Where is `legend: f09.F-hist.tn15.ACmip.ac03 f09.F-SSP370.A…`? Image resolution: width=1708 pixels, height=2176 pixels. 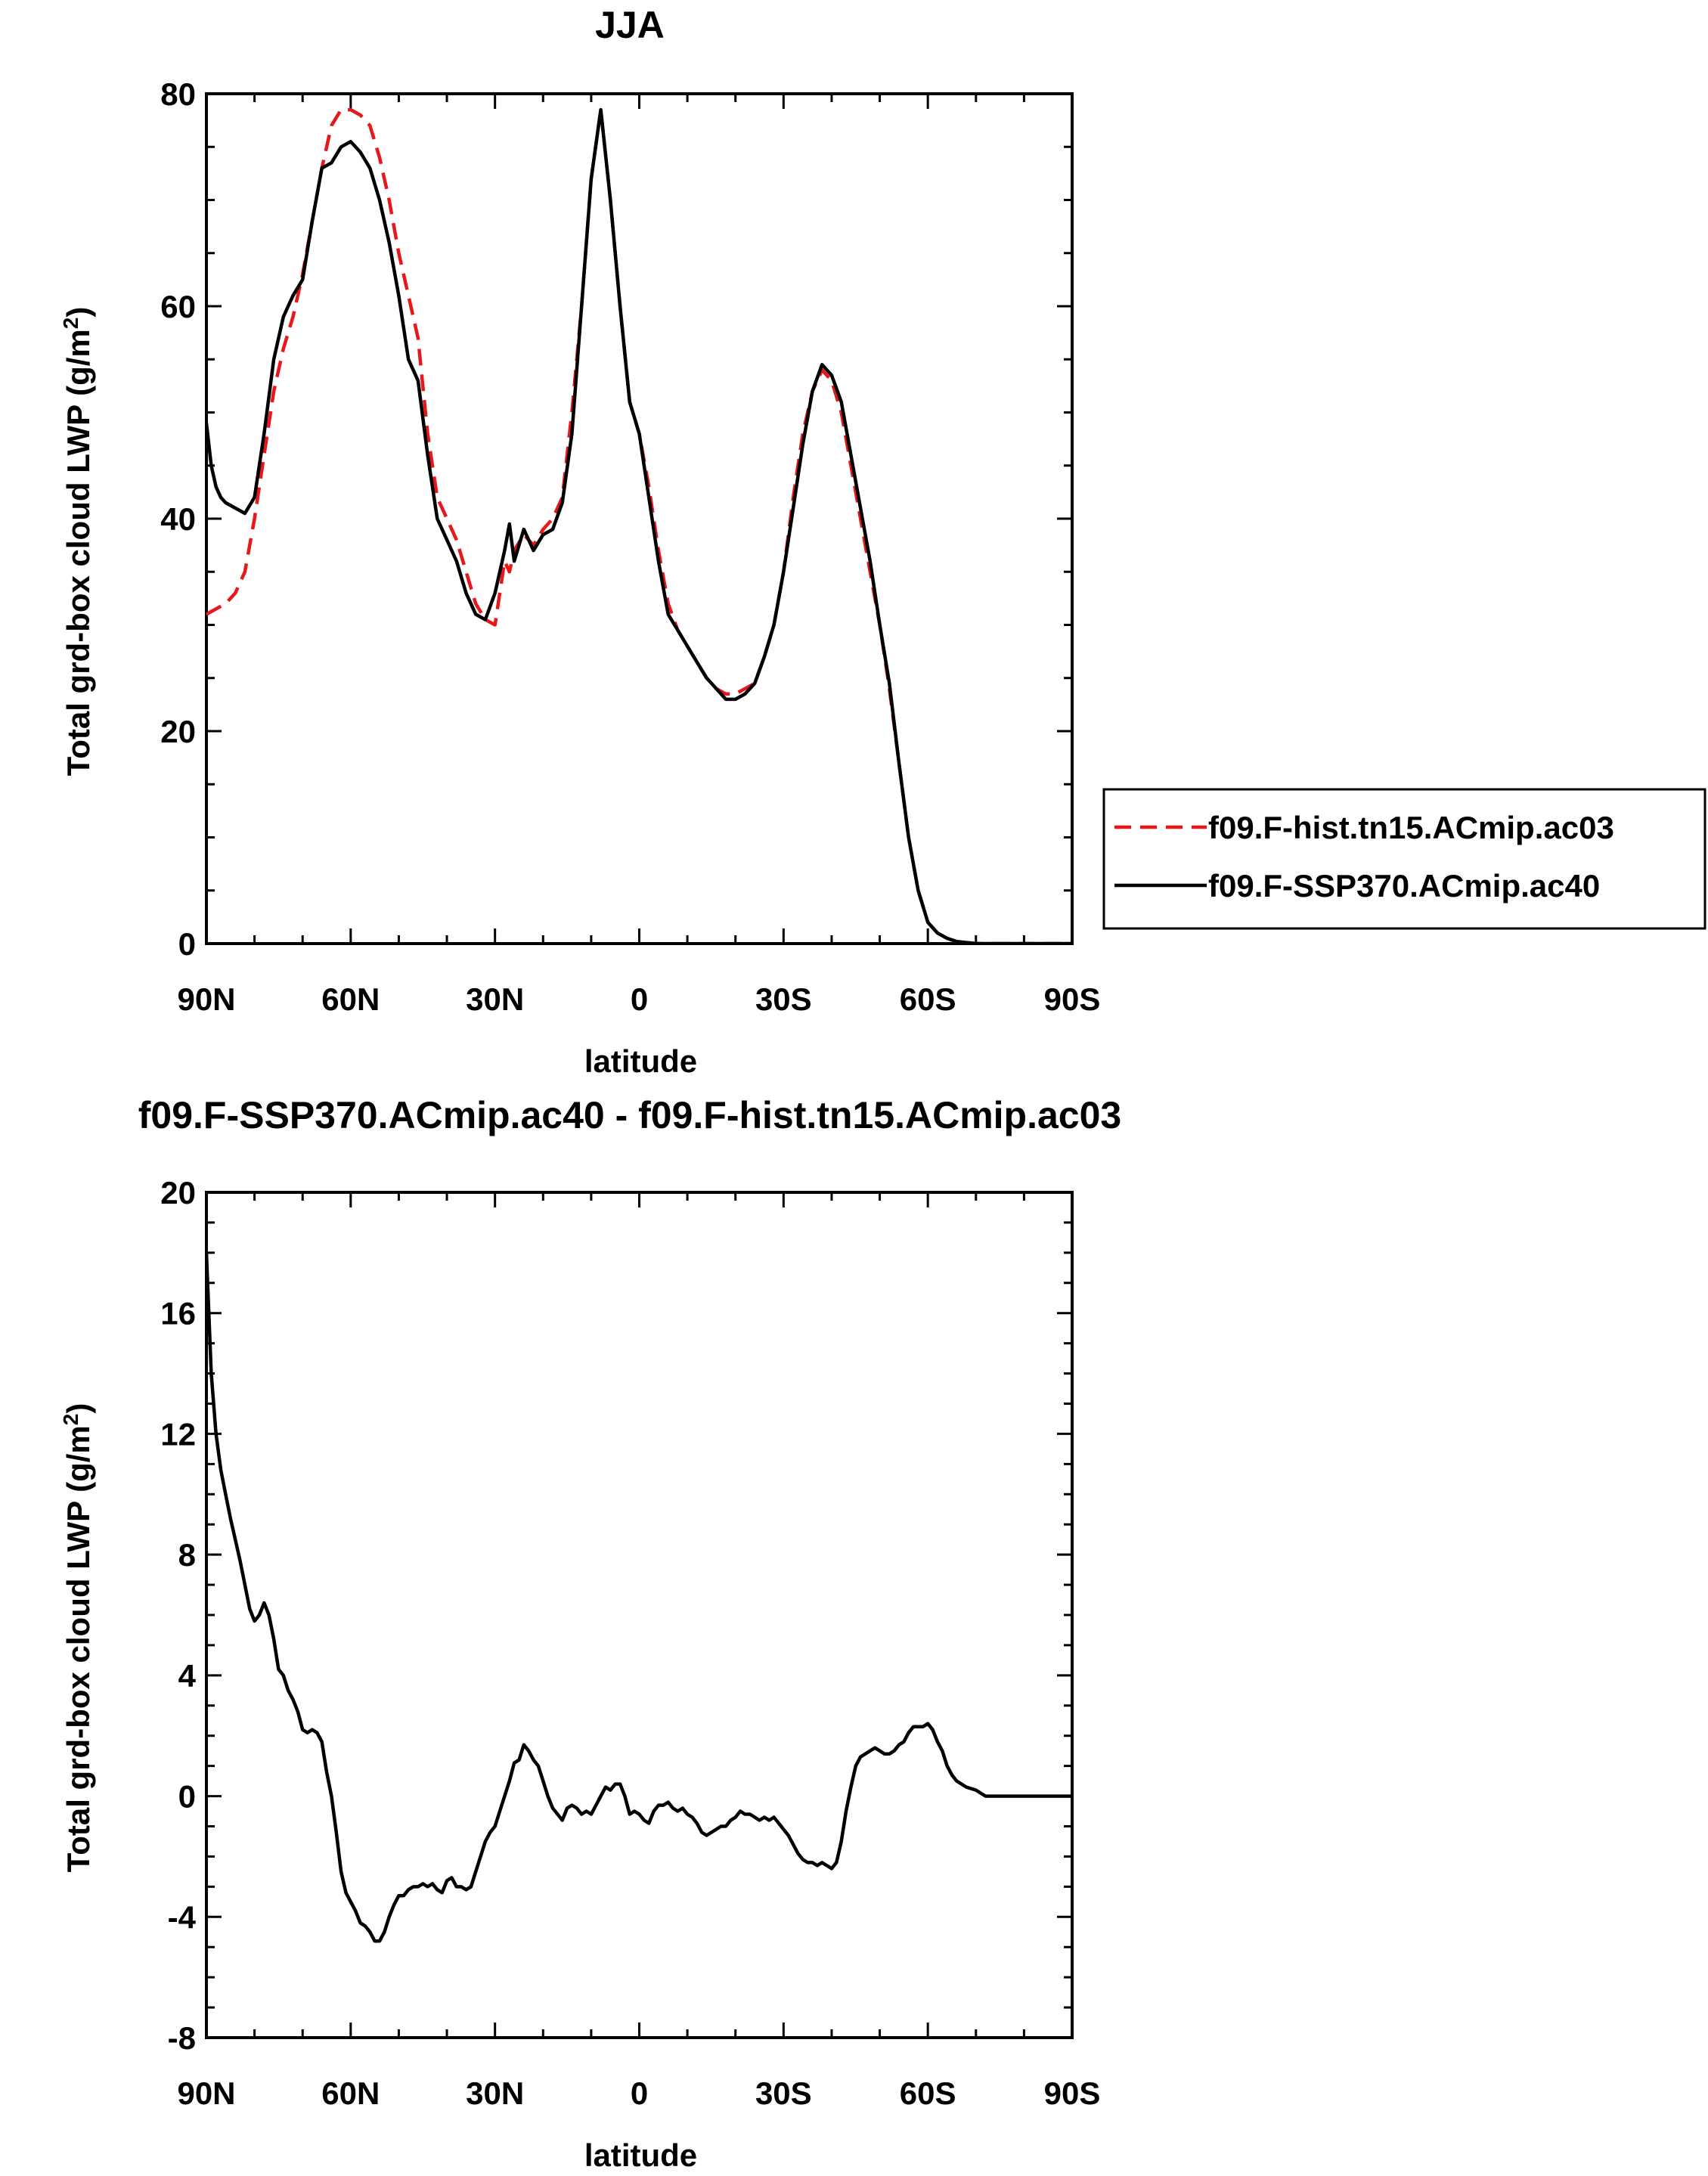 legend: f09.F-hist.tn15.ACmip.ac03 f09.F-SSP370.A… is located at coordinates (1404, 859).